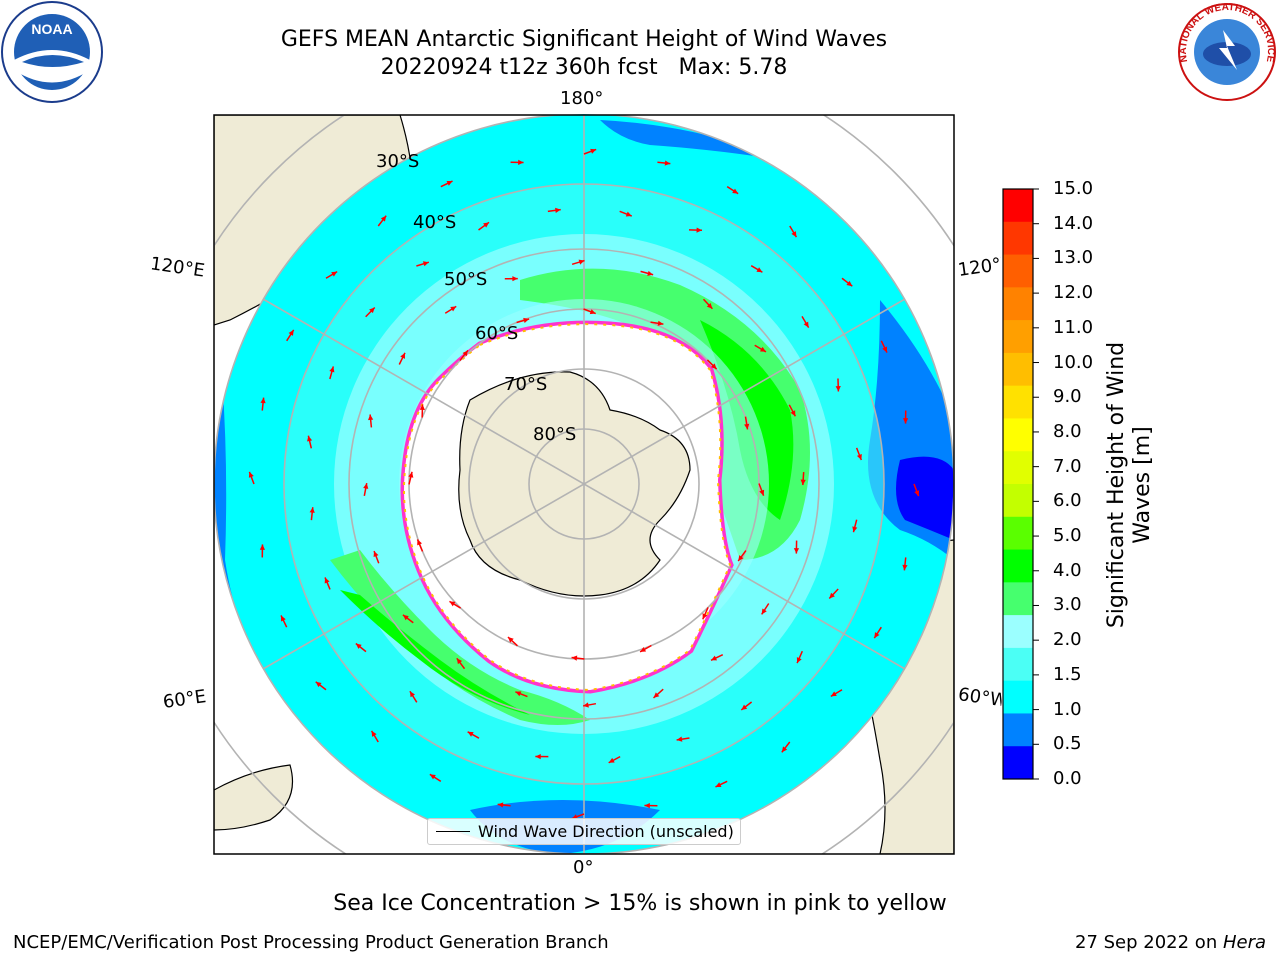  I want to click on colorbar-tick-label: 7.0, so click(1067, 466).